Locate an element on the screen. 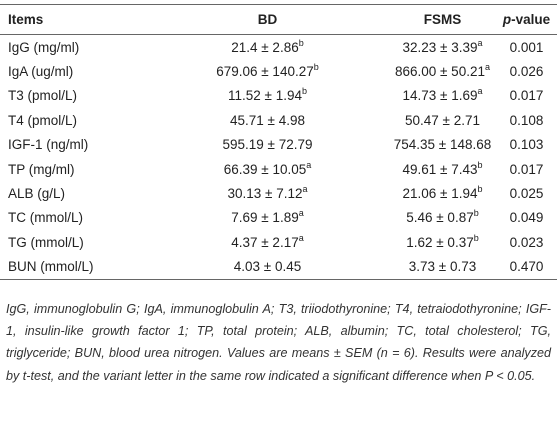  cell-text: 754.35 ± 148.68 is located at coordinates (442, 145).